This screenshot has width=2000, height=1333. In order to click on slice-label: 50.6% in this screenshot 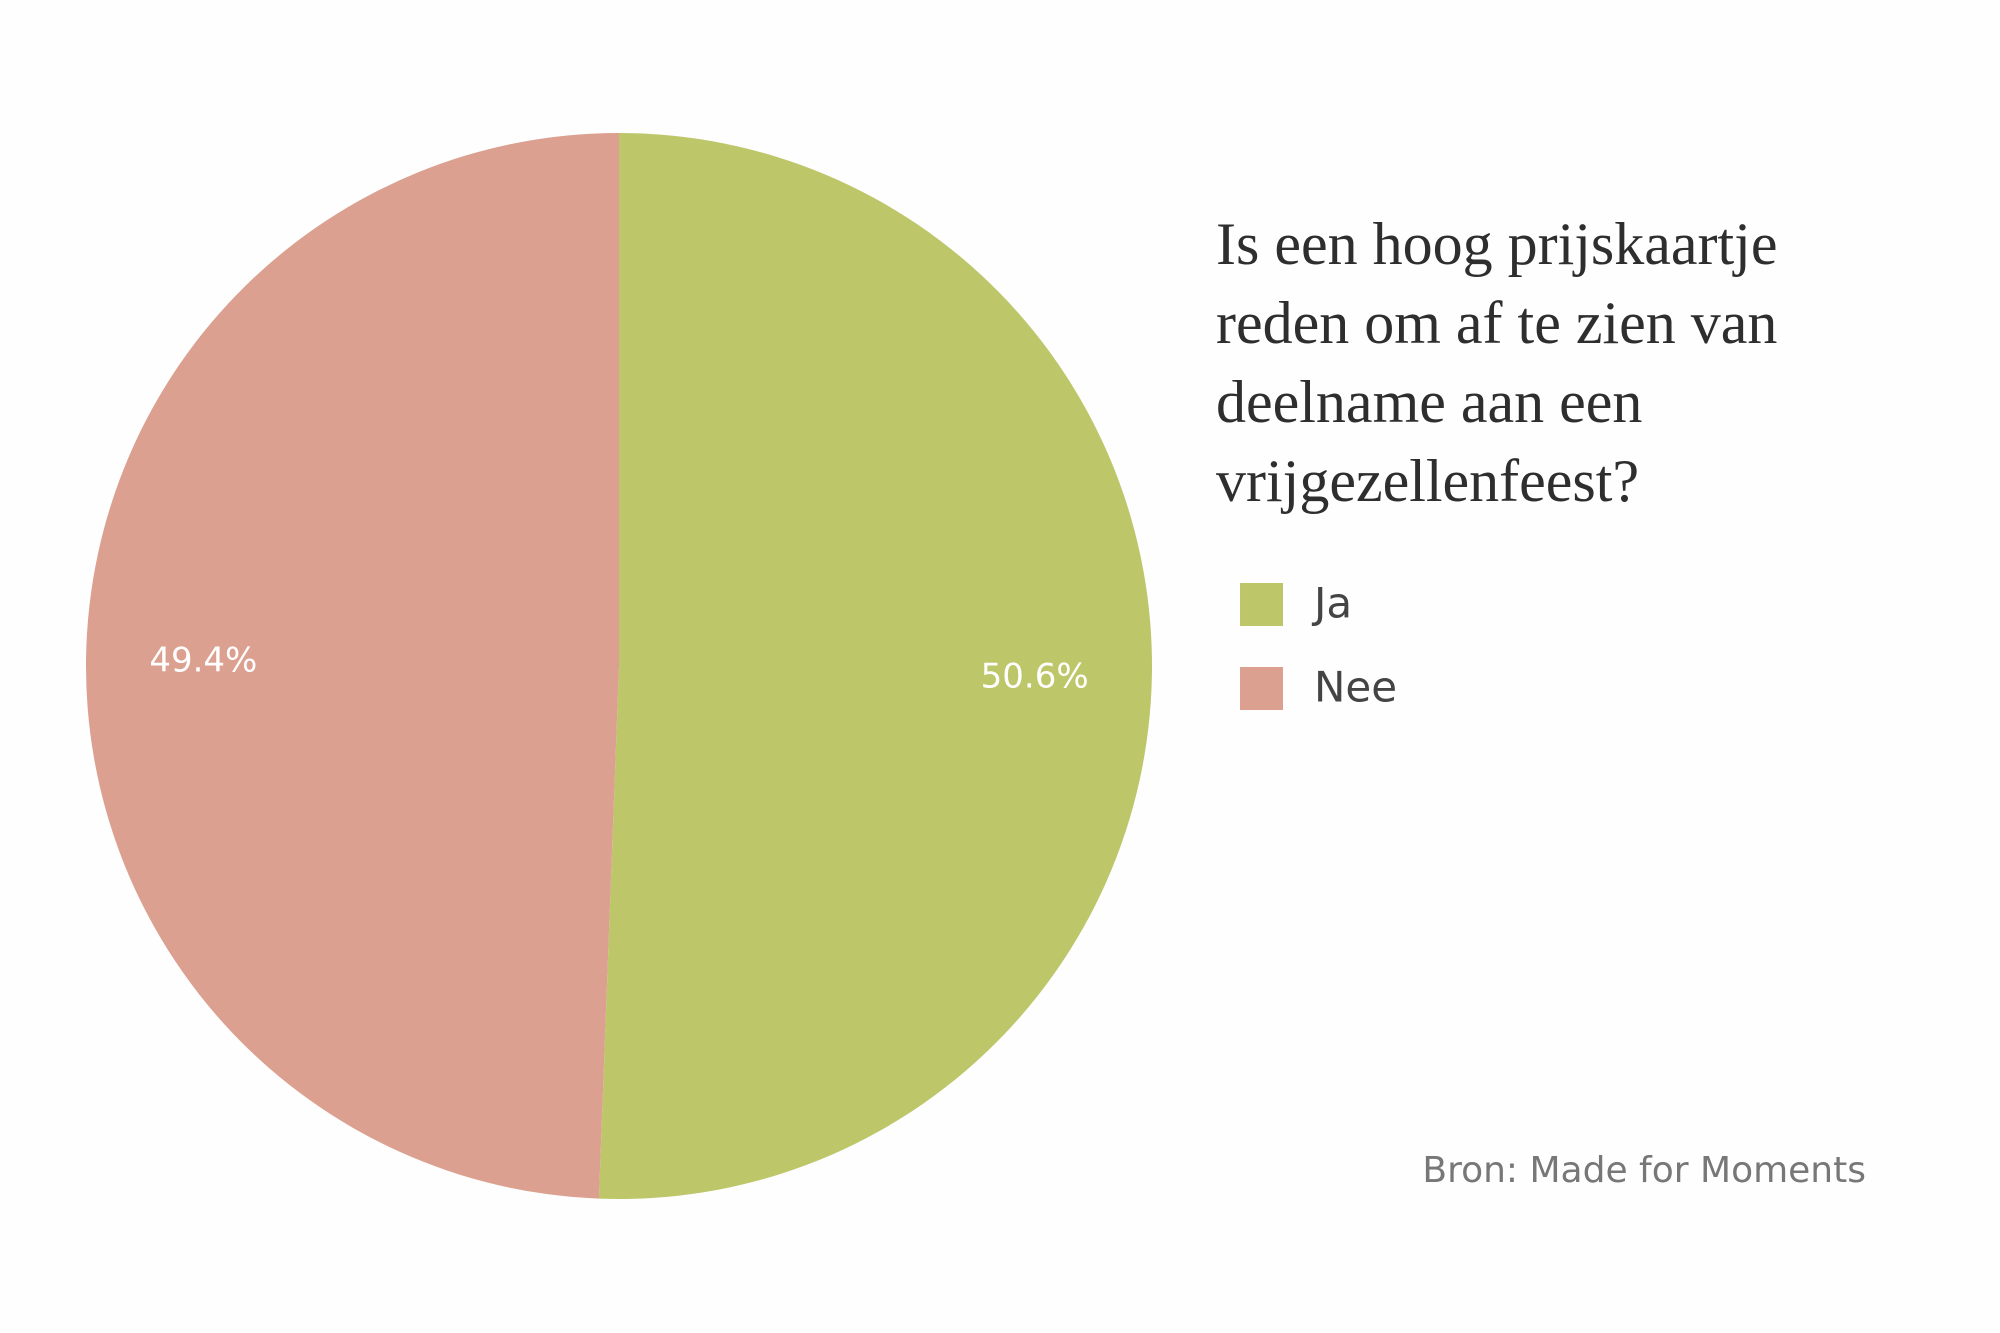, I will do `click(1035, 676)`.